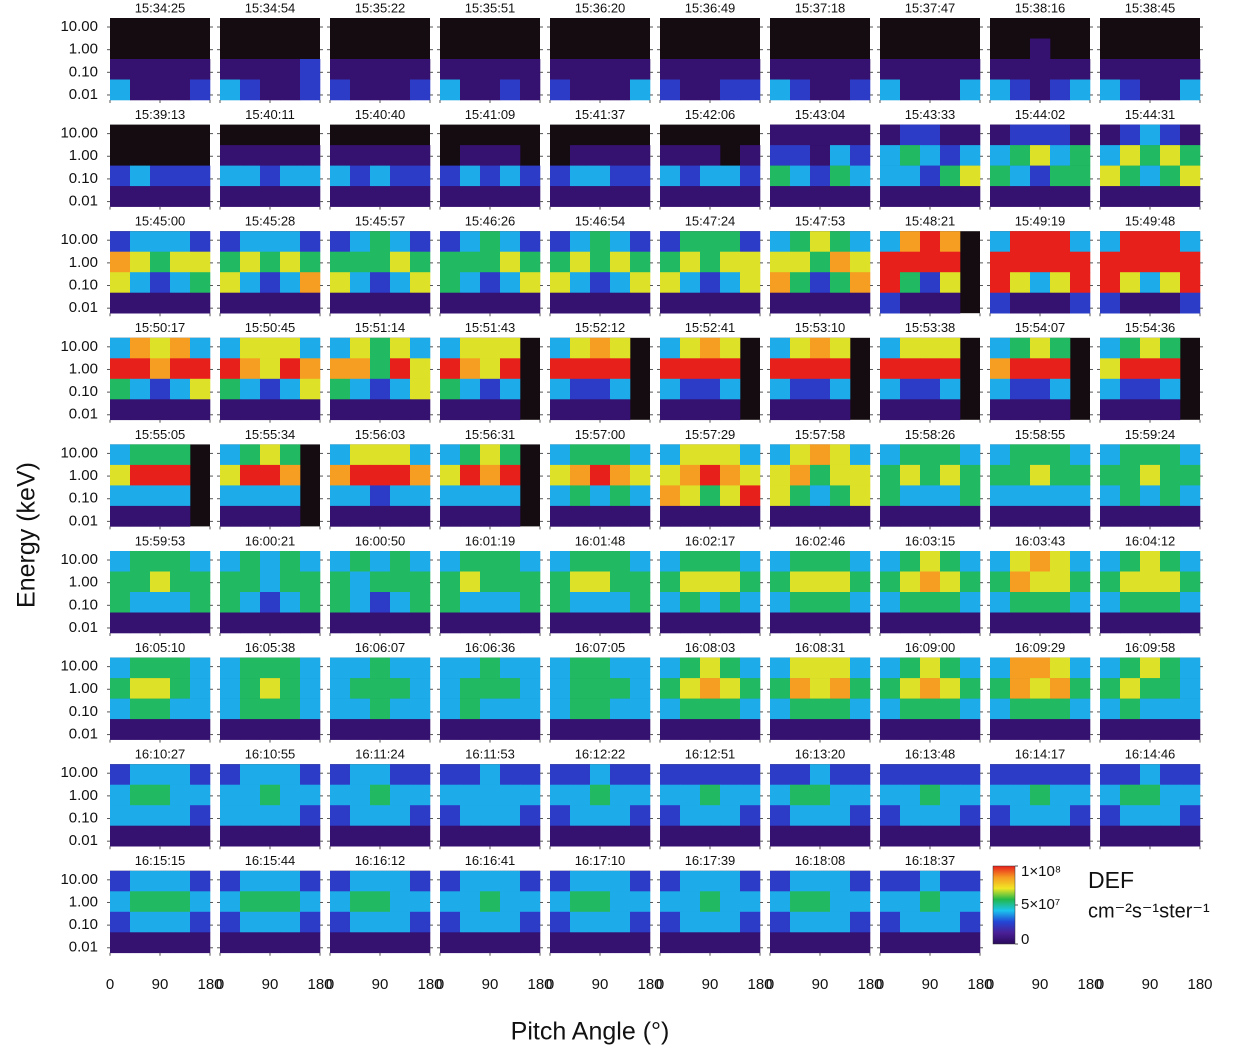  What do you see at coordinates (600, 904) in the screenshot?
I see `panel: 16:17:10` at bounding box center [600, 904].